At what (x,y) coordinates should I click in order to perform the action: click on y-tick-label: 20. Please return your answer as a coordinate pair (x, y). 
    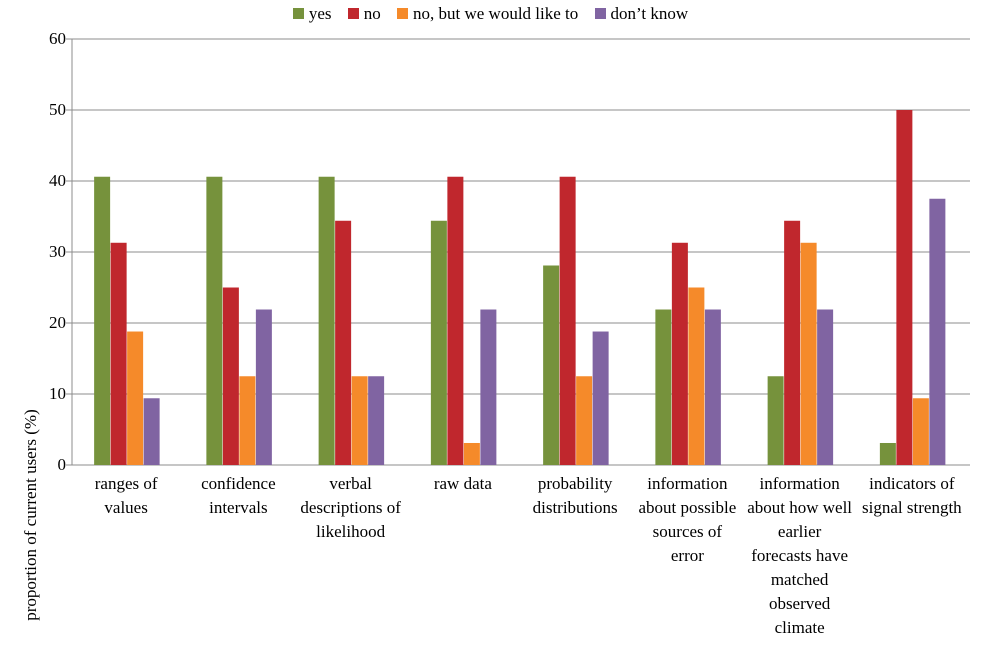
    Looking at the image, I should click on (57, 322).